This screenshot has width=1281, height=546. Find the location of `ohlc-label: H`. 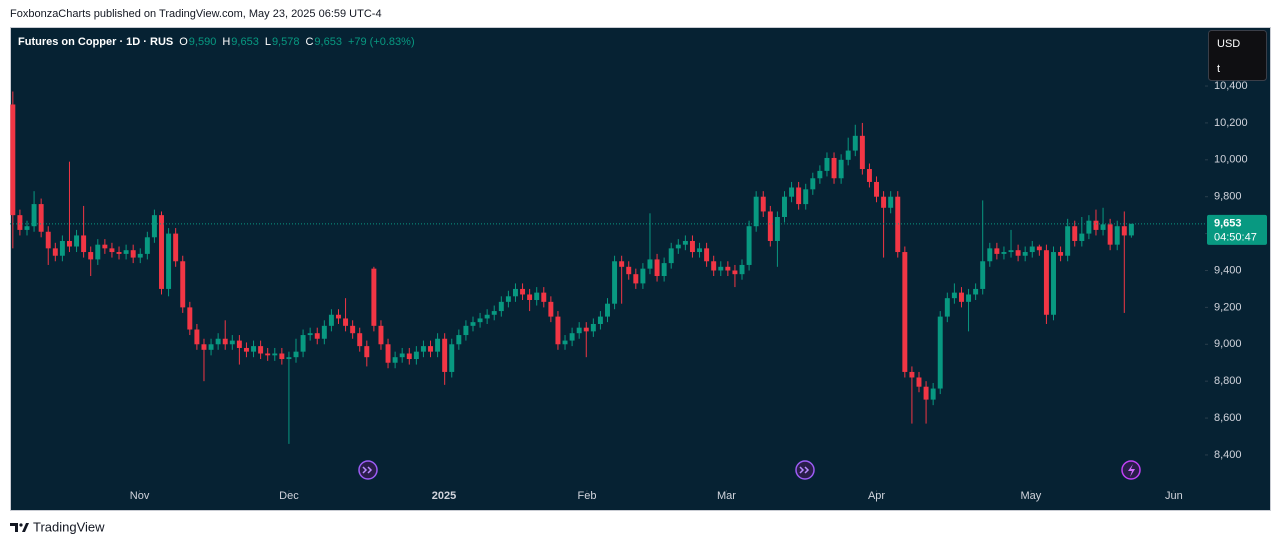

ohlc-label: H is located at coordinates (226, 42).